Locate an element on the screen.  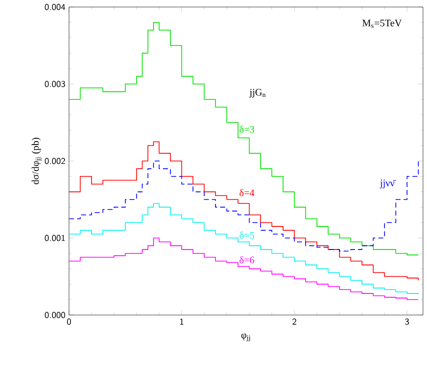
y-tick-label: 0.002 is located at coordinates (55, 161).